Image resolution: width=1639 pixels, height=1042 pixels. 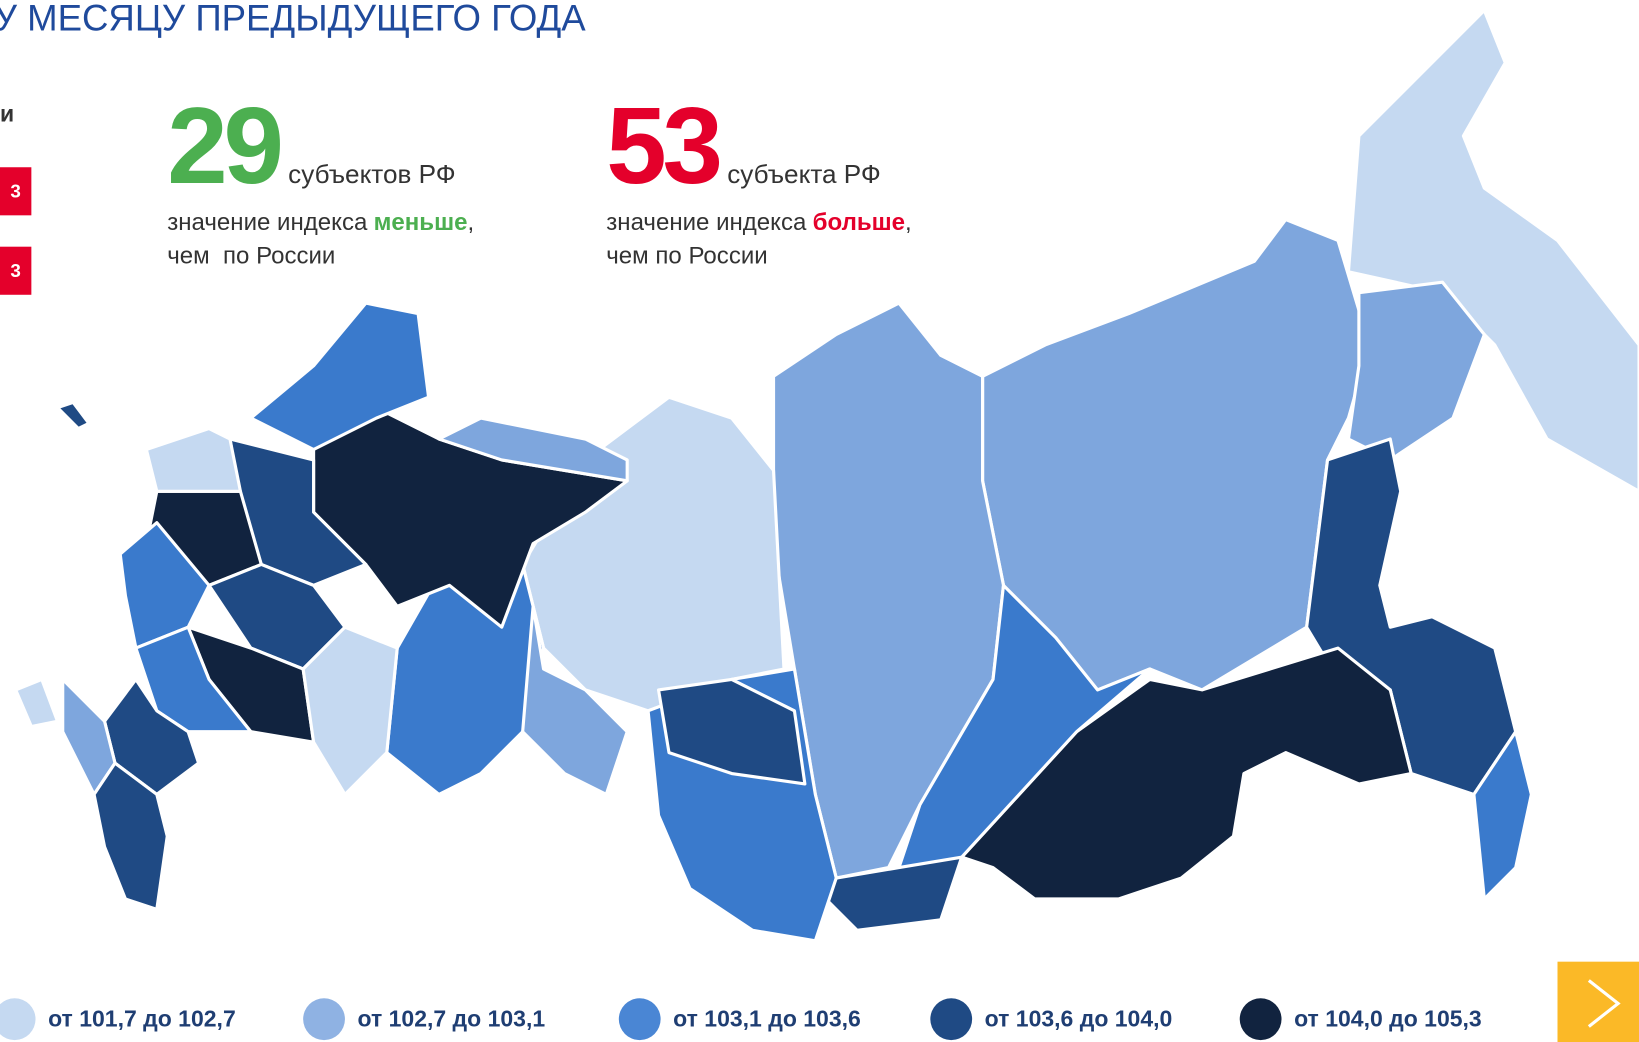 I want to click on stat-unit: субъекта РФ, so click(x=804, y=174).